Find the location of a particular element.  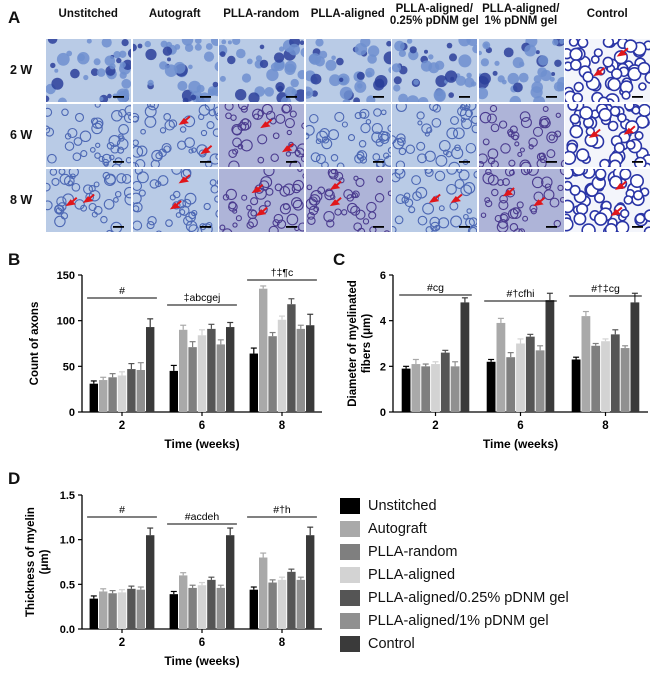

legend-item: PLLA-aligned is located at coordinates (454, 574).